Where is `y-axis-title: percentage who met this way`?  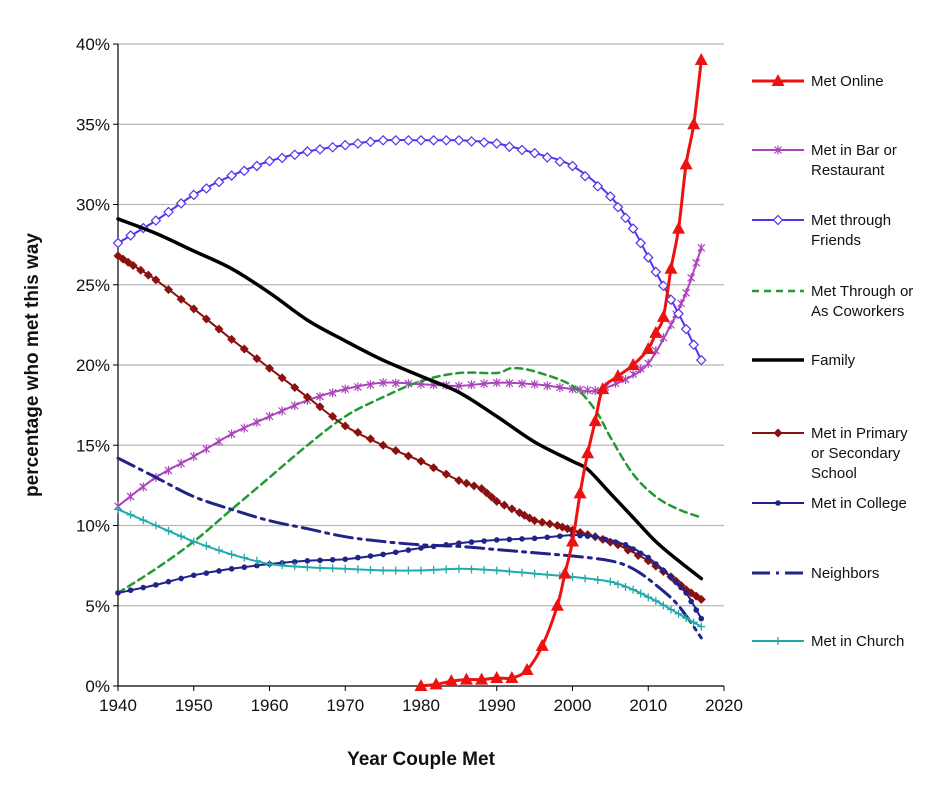
y-axis-title: percentage who met this way is located at coordinates (32, 365).